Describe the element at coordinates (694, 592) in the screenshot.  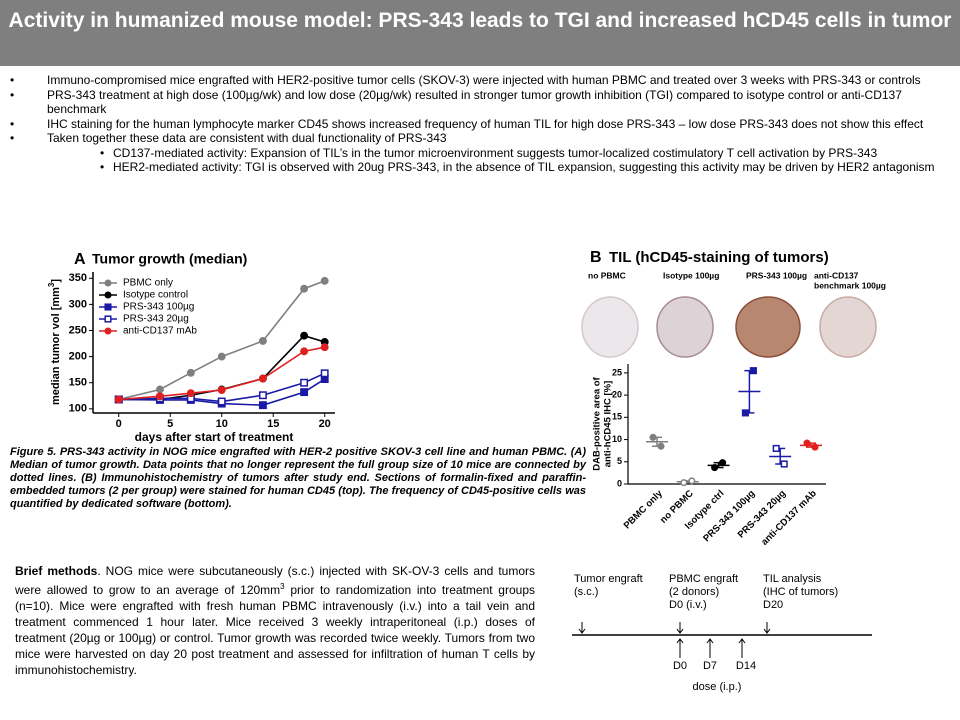
I see `event-label: (2 donors)` at that location.